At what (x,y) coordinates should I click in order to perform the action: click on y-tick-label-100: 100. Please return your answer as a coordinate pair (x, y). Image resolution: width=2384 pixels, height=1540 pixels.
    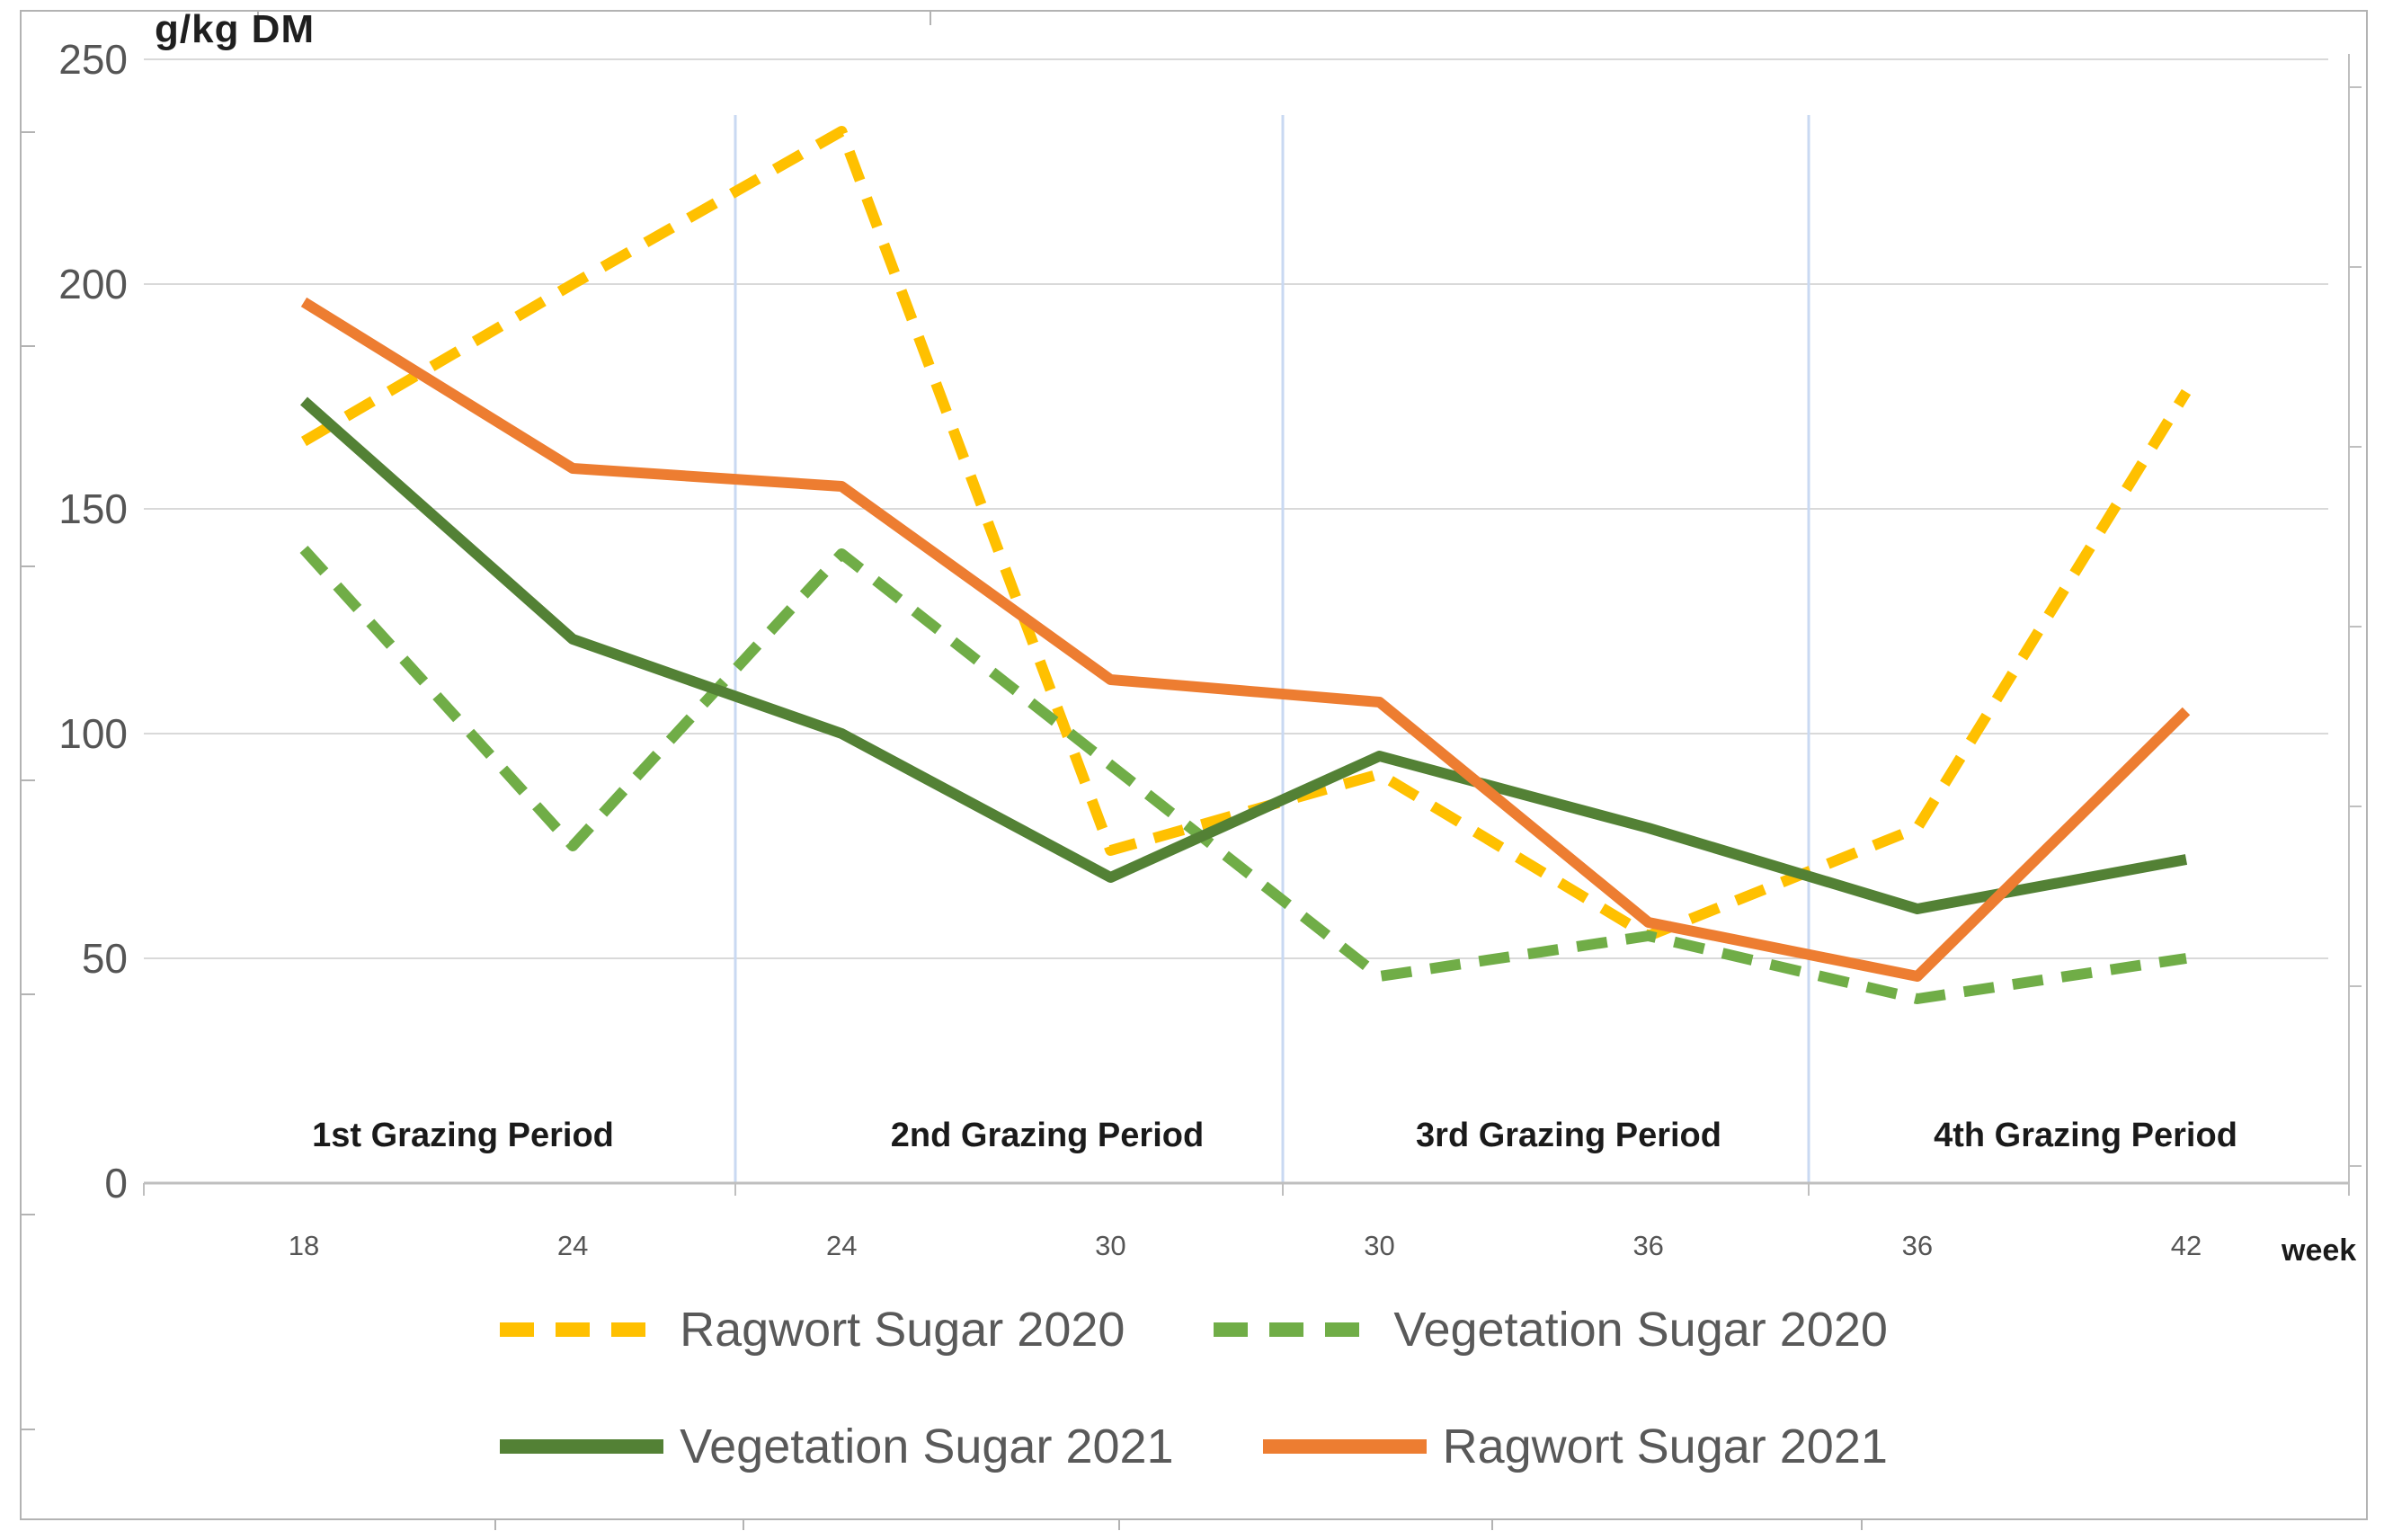
    Looking at the image, I should click on (93, 733).